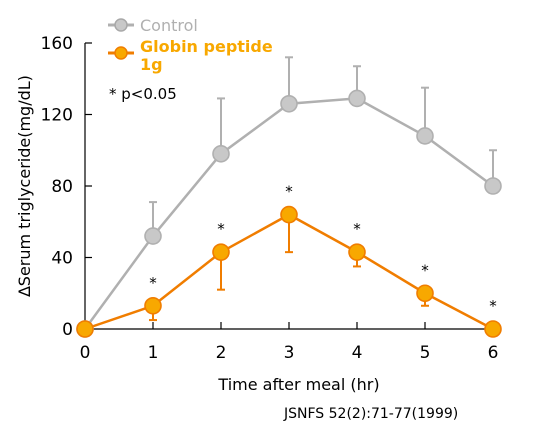  Describe the element at coordinates (57, 44) in the screenshot. I see `y-tick-label: 160` at that location.